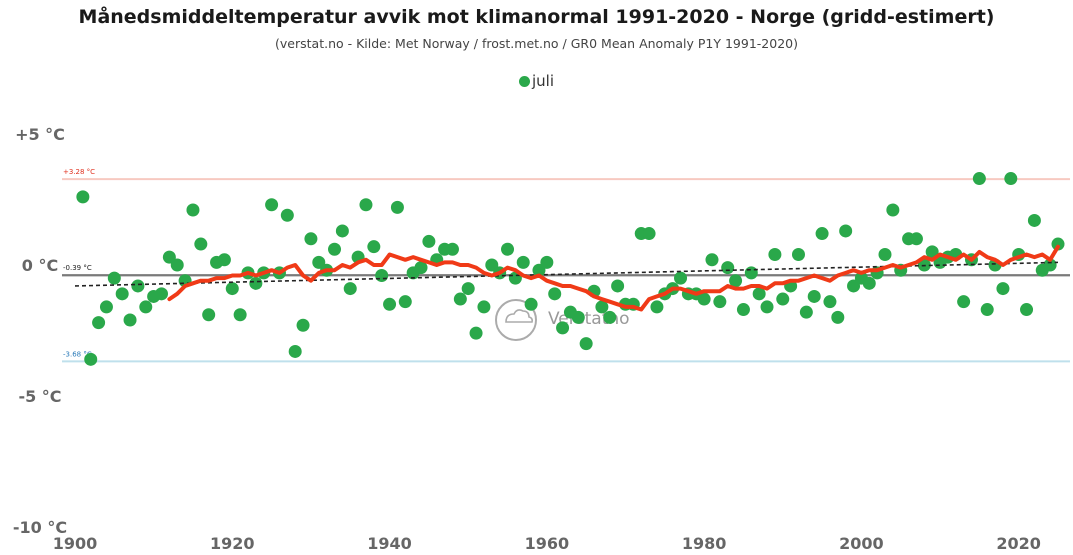 The width and height of the screenshot is (1073, 555). What do you see at coordinates (39, 396) in the screenshot?
I see `y-tick-label: -5 °C` at bounding box center [39, 396].